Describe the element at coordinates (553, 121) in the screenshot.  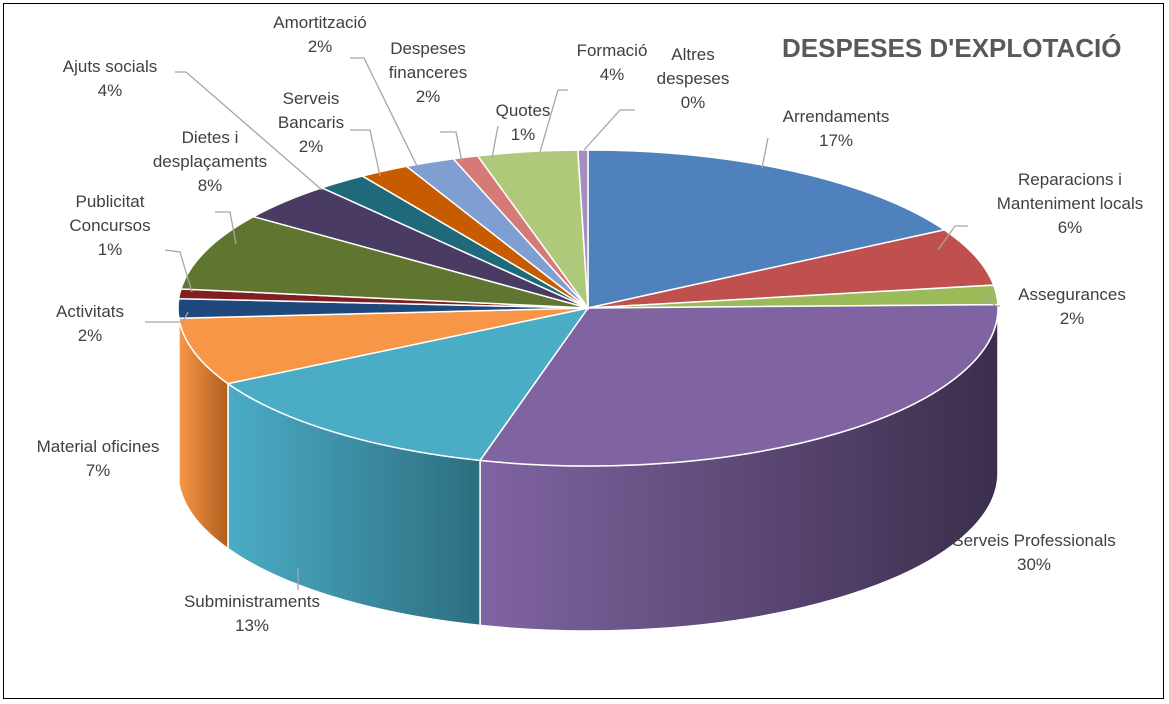
I see `leader-line-formacio` at that location.